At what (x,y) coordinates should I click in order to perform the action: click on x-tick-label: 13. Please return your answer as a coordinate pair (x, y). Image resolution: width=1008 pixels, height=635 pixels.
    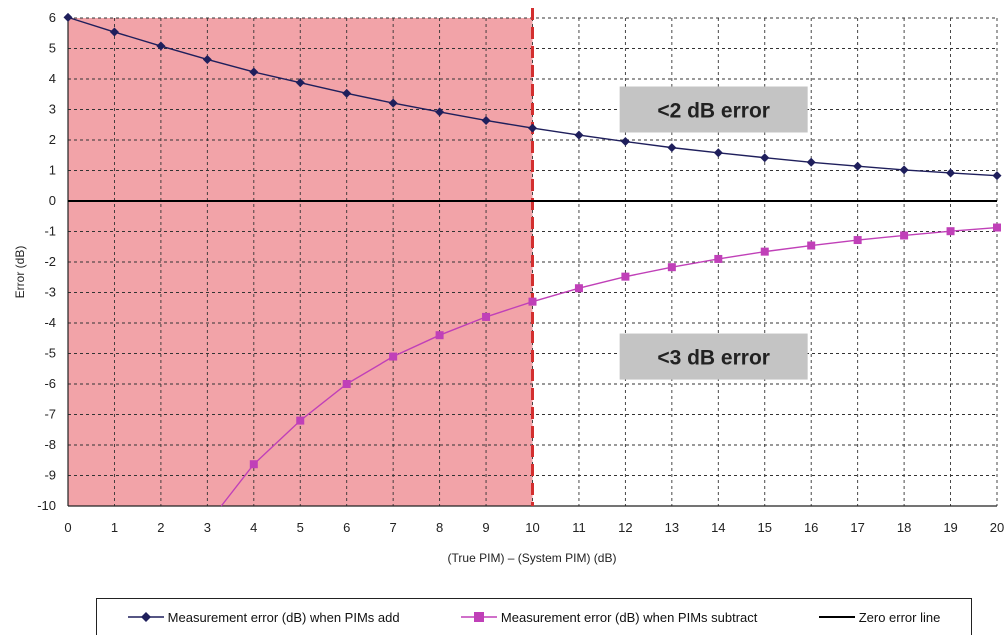
    Looking at the image, I should click on (672, 527).